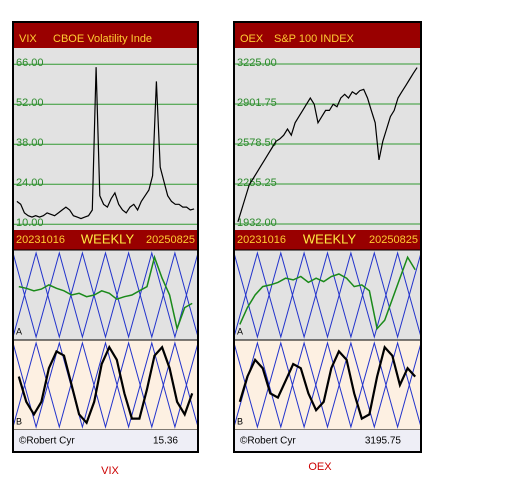  What do you see at coordinates (102, 39) in the screenshot?
I see `instrument-name: CBOE Volatility Inde` at bounding box center [102, 39].